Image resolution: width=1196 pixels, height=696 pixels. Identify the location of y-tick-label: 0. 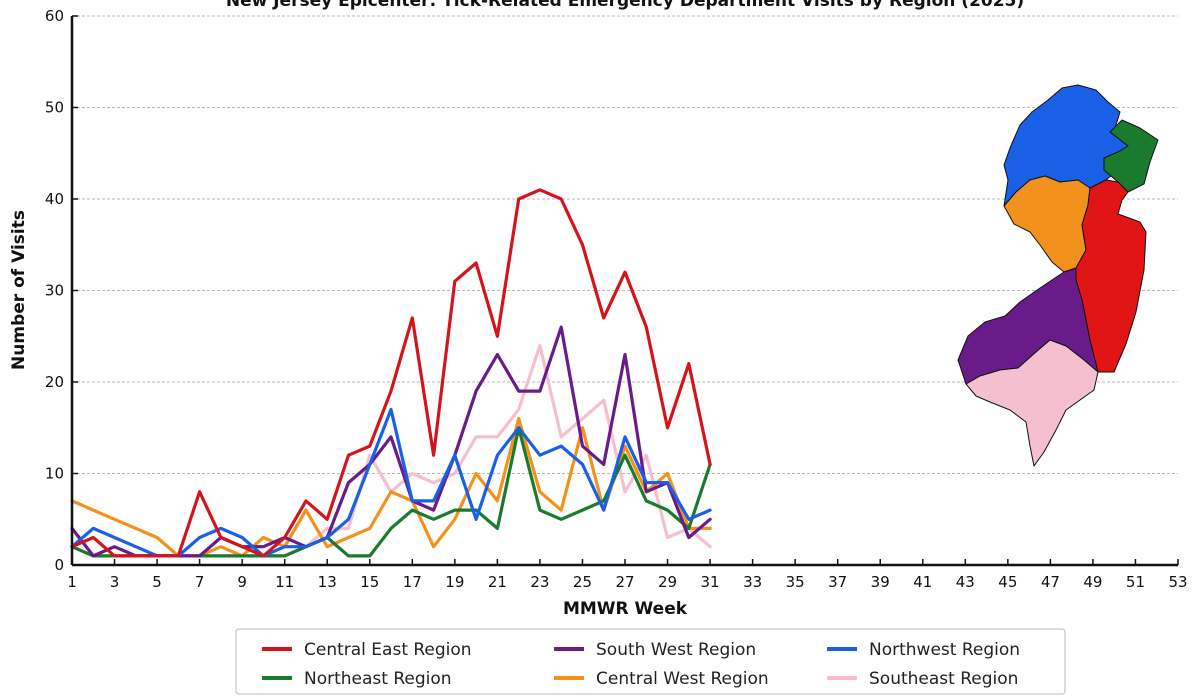
(59, 565).